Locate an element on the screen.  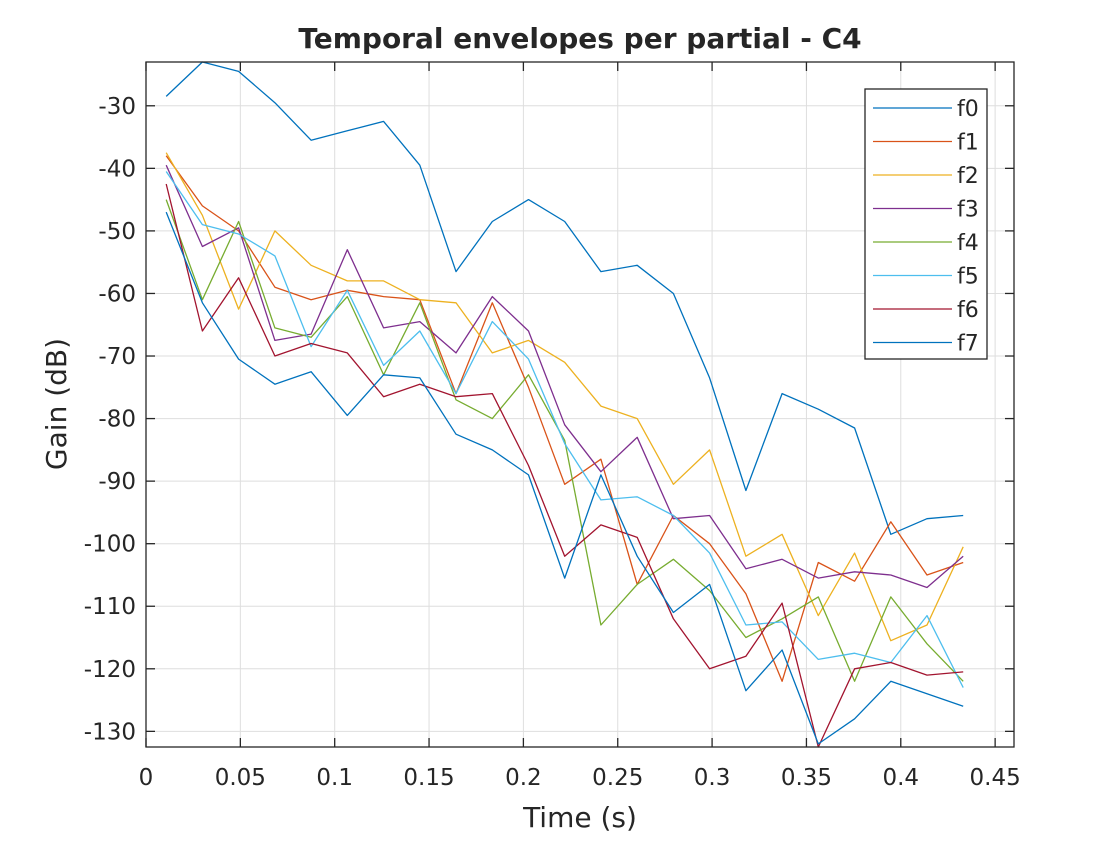
legend-label-f1: f1 is located at coordinates (968, 143).